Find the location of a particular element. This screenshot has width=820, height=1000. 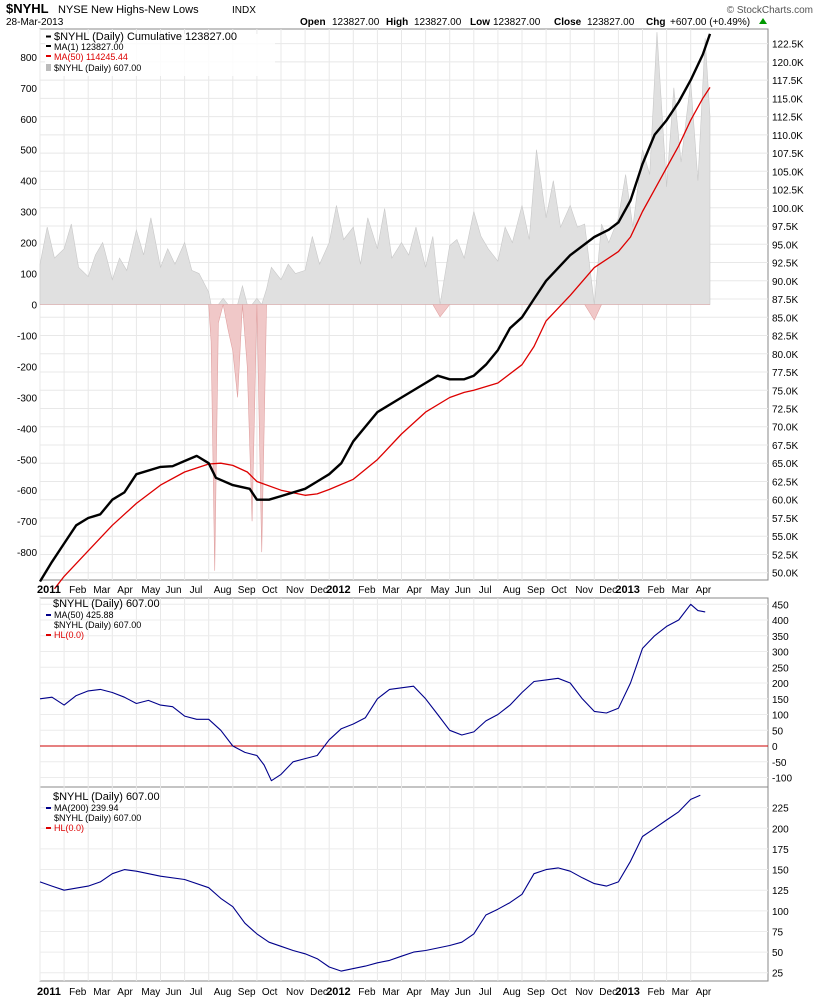

y-right-tick: 65.0K is located at coordinates (785, 464).